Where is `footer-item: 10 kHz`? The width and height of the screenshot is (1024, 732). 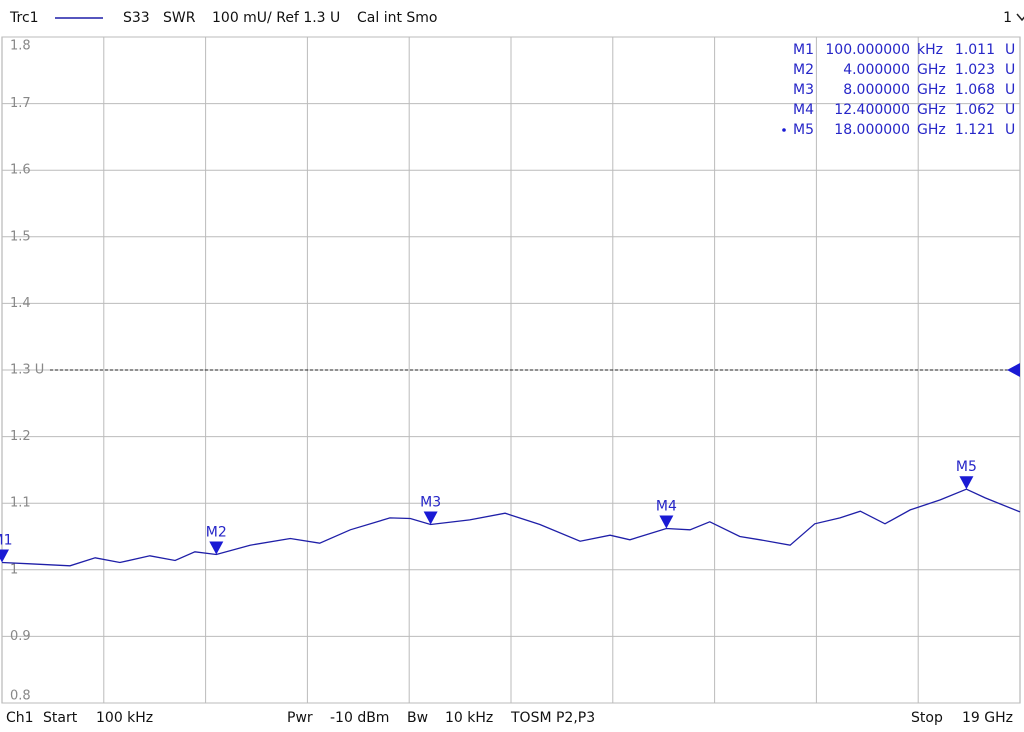 footer-item: 10 kHz is located at coordinates (469, 718).